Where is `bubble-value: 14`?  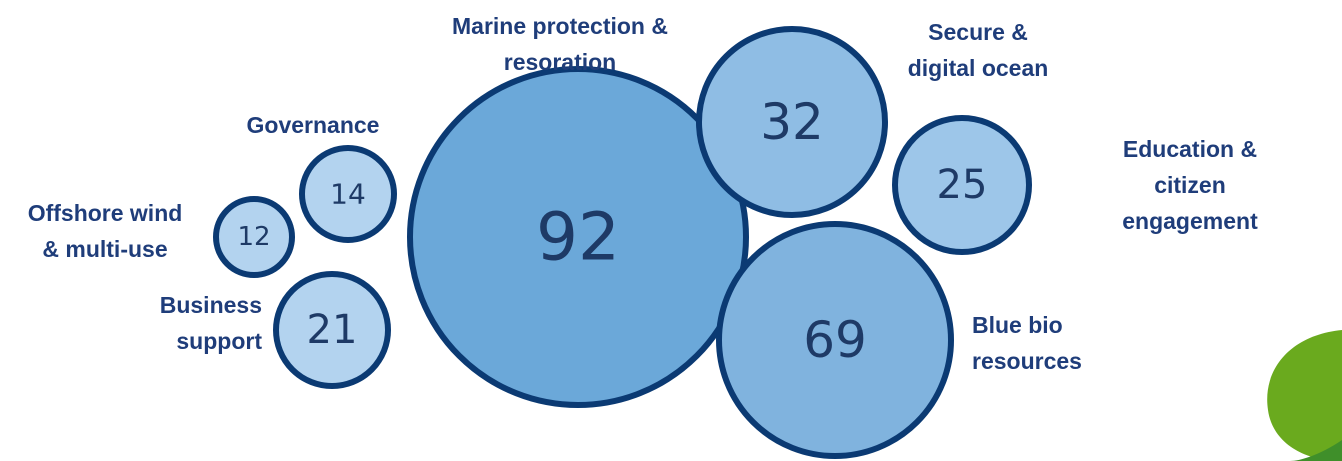
bubble-value: 14 is located at coordinates (348, 194).